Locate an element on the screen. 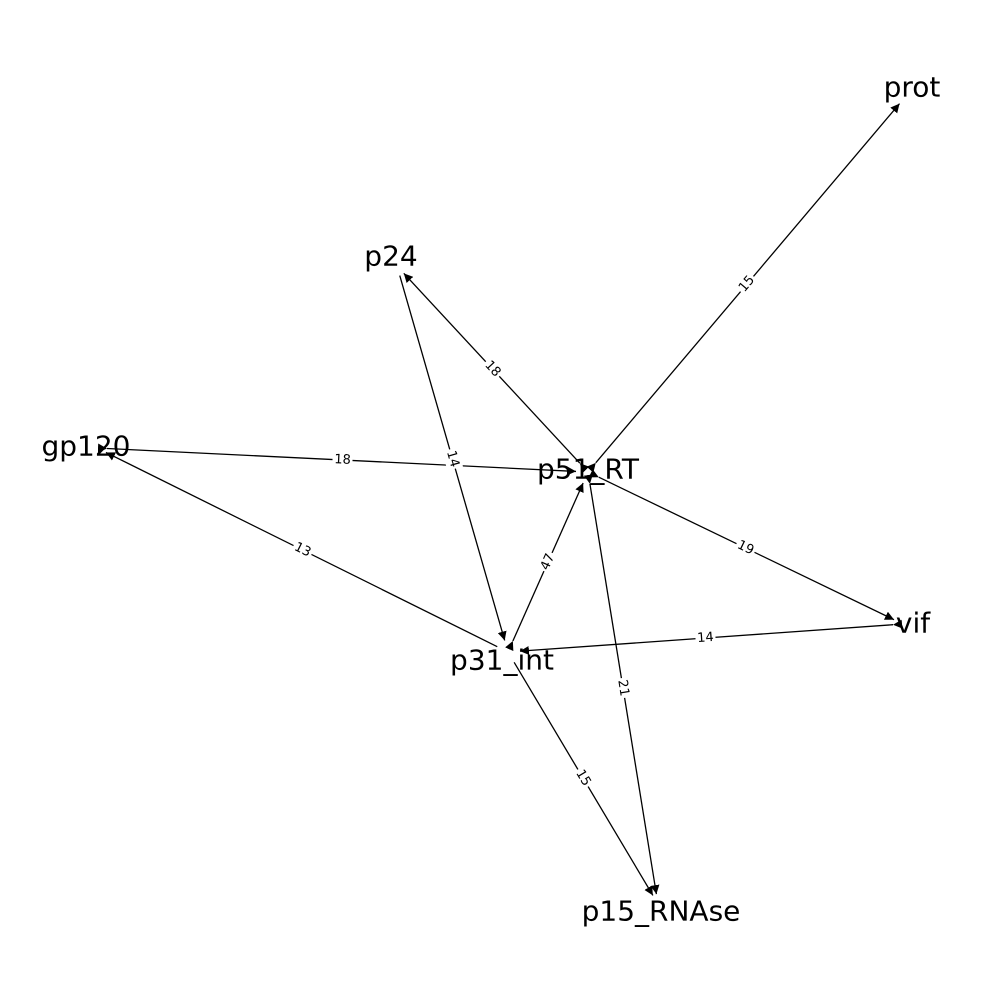  node-gp120: gp120 is located at coordinates (86, 446).